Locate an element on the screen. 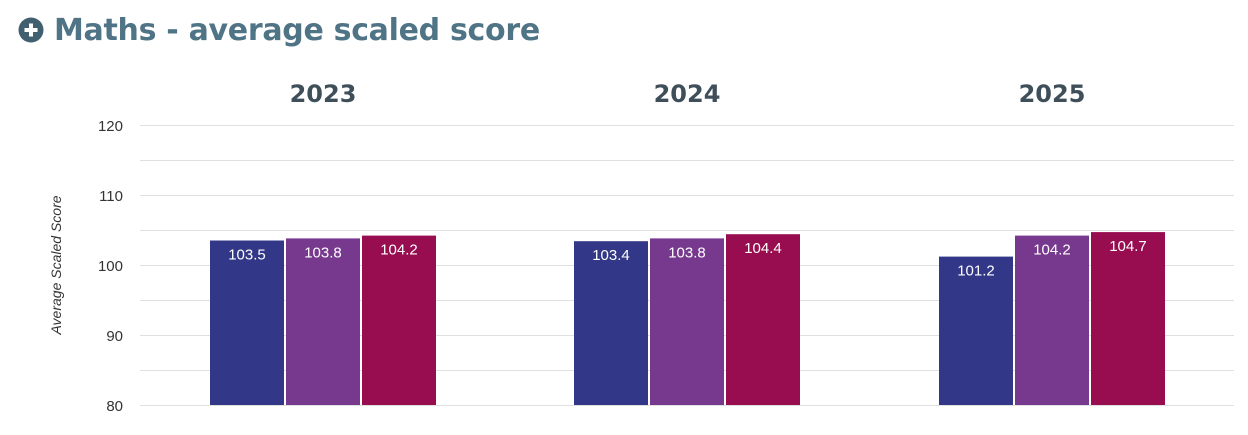 This screenshot has height=435, width=1248. y-tick-label: 120 is located at coordinates (110, 126).